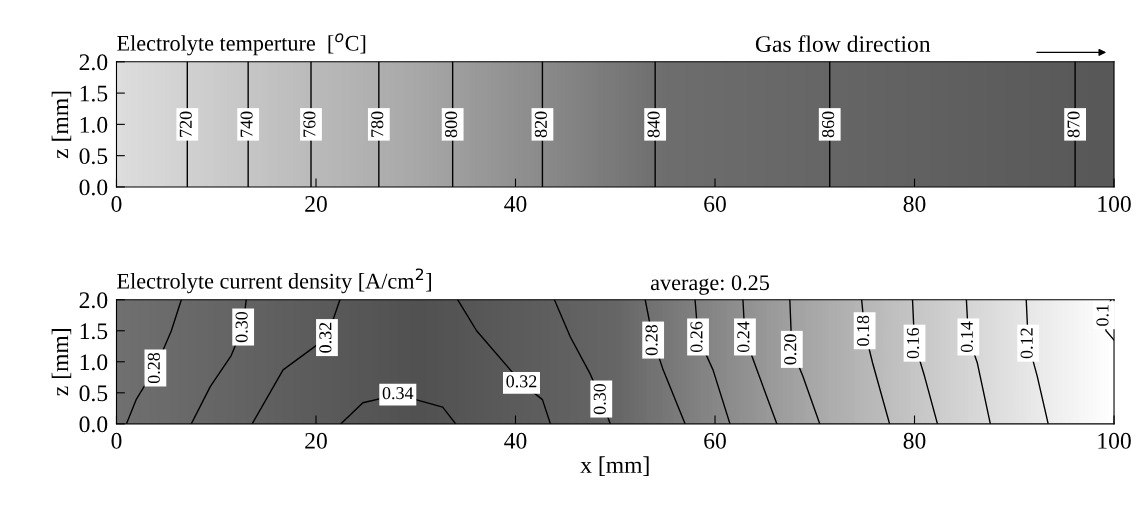  Describe the element at coordinates (614, 466) in the screenshot. I see `x-axis-title: x [mm]` at that location.